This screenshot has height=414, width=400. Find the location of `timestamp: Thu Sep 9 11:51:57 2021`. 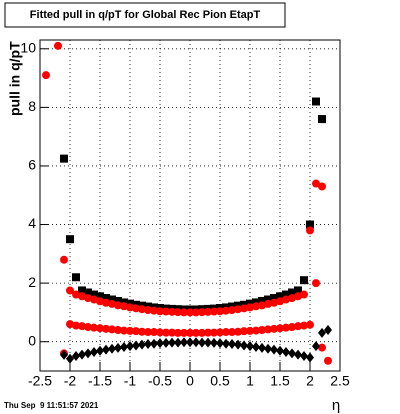

timestamp: Thu Sep 9 11:51:57 2021 is located at coordinates (51, 405).